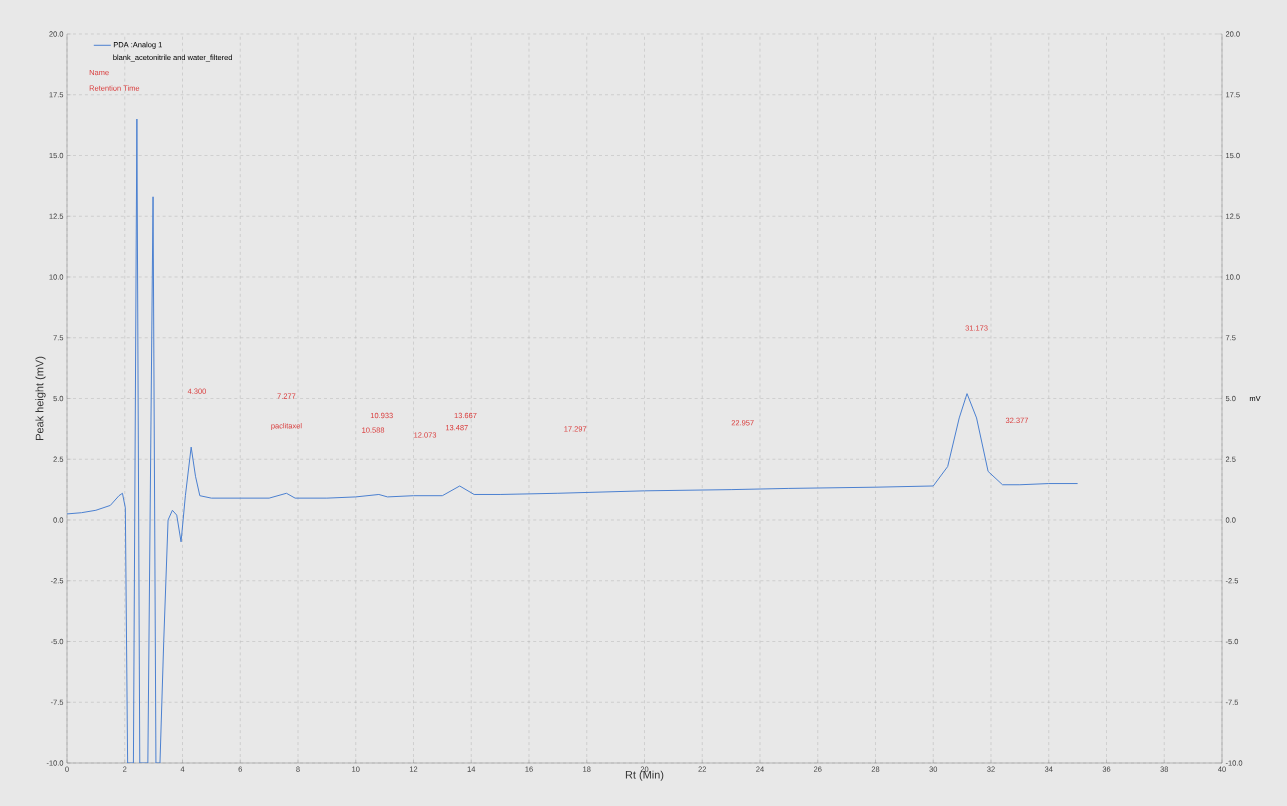  What do you see at coordinates (40, 398) in the screenshot?
I see `y-axis-title: Peak height (mV)` at bounding box center [40, 398].